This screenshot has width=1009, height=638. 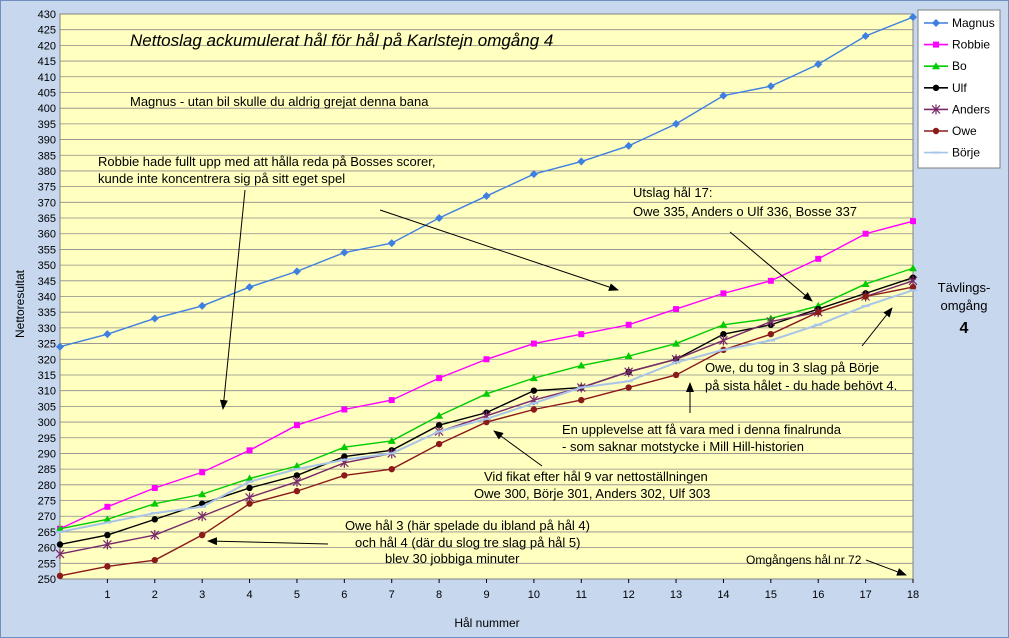 I want to click on y-axis-label: Nettoresultat, so click(x=20, y=303).